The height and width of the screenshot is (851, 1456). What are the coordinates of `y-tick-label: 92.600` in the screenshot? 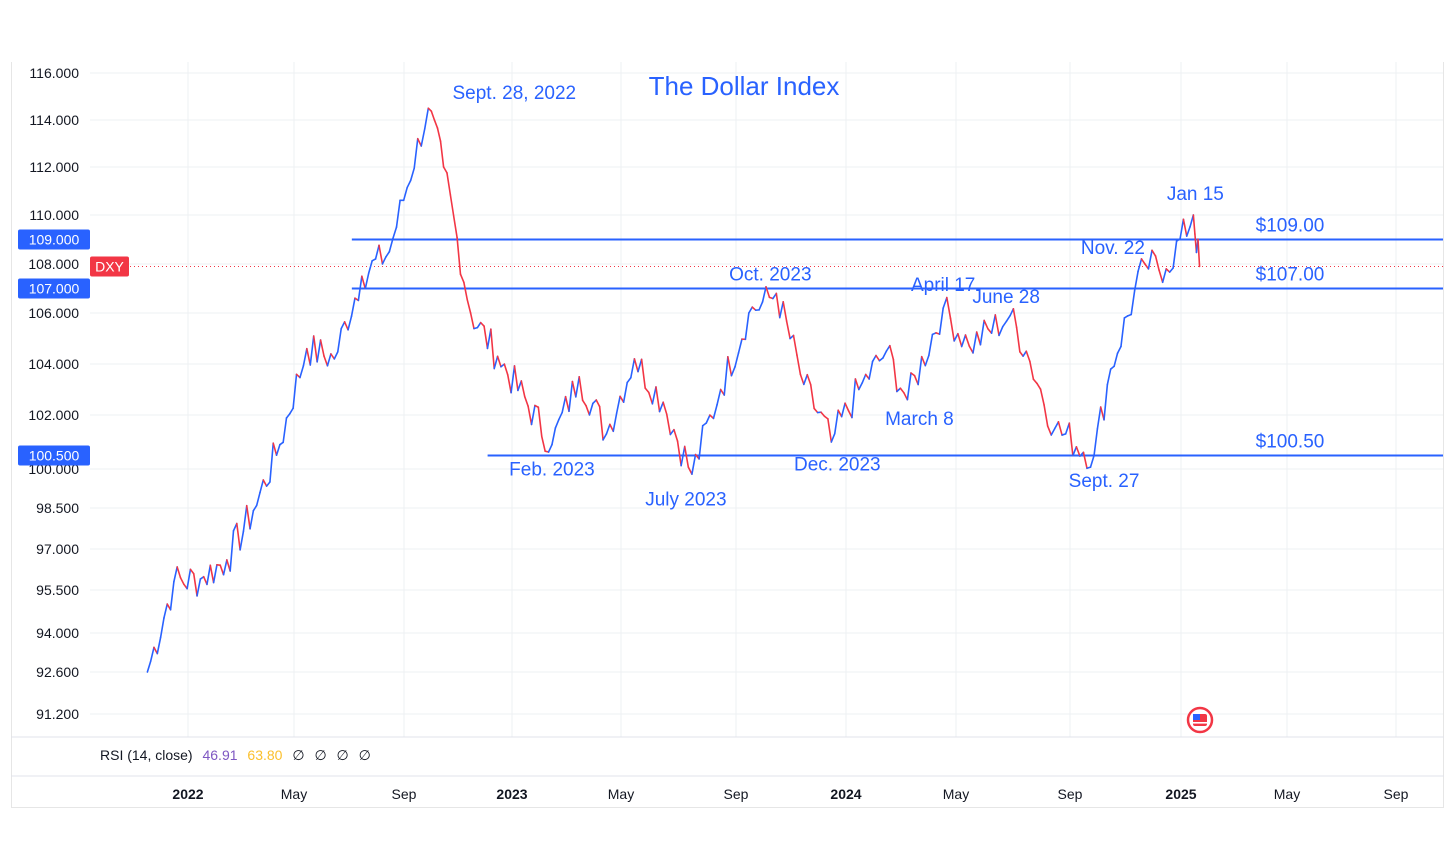 It's located at (57, 672).